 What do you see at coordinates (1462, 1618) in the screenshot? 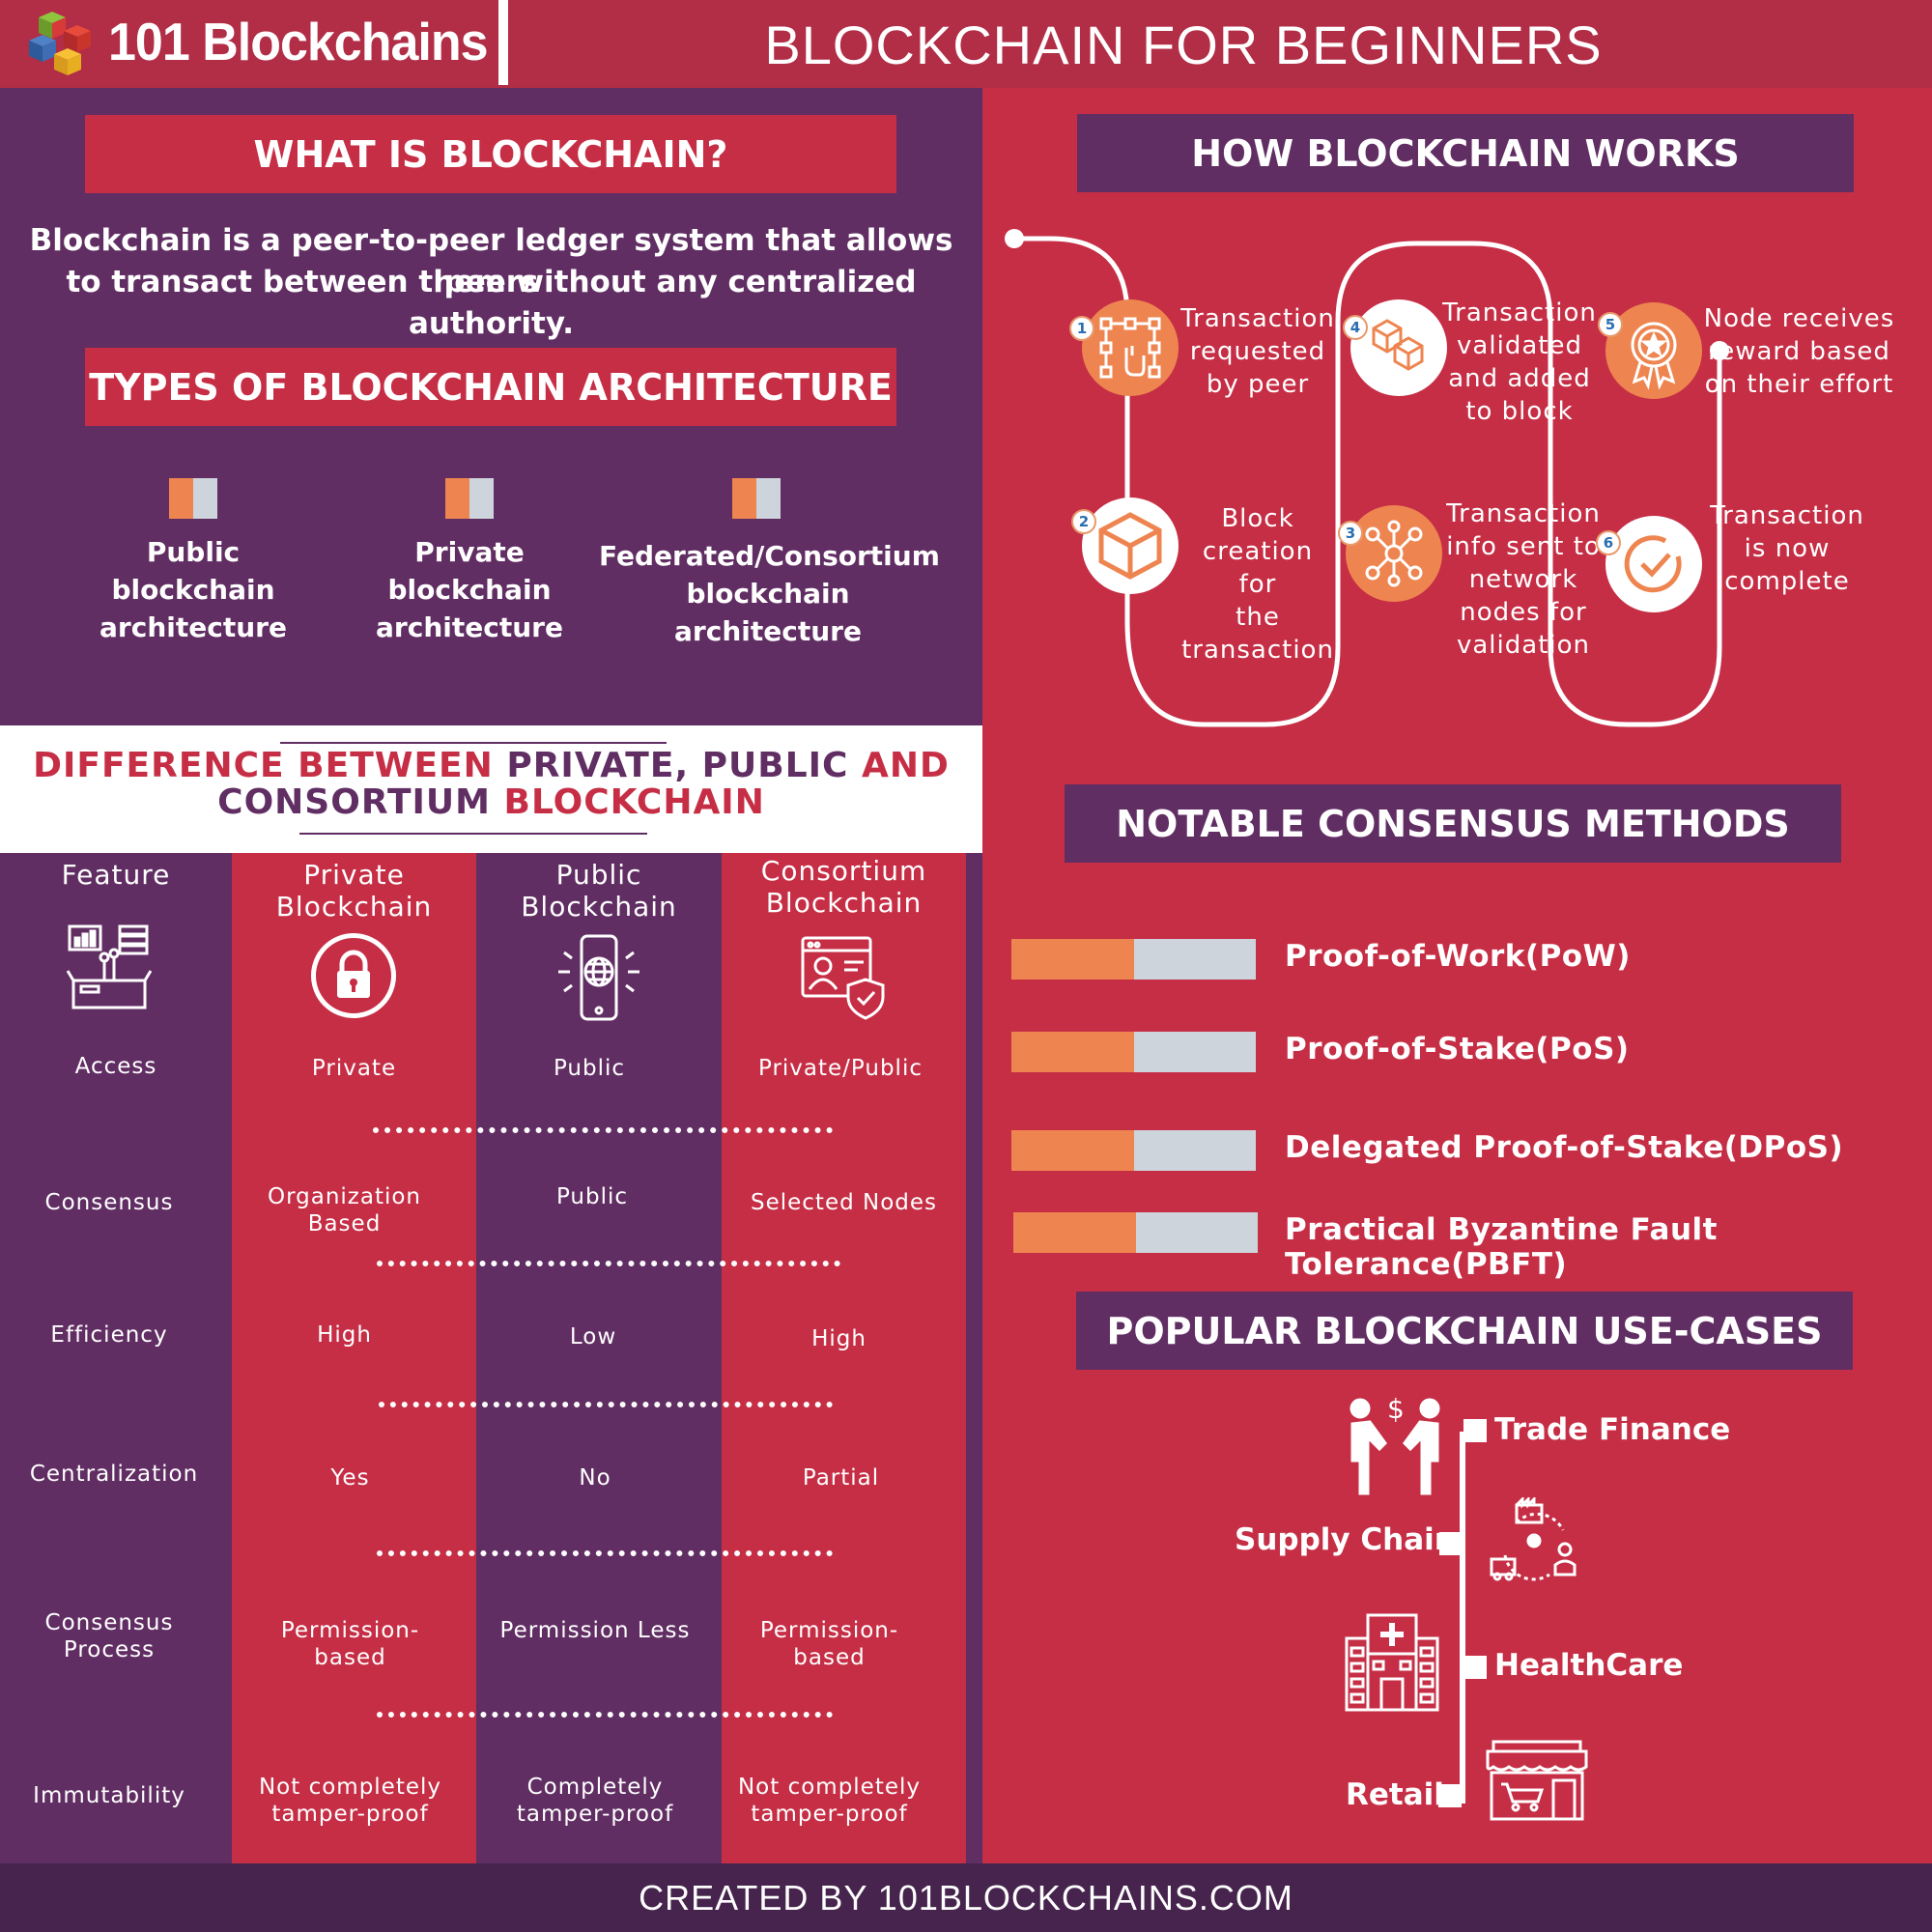
I see `use-case-vertical-line` at bounding box center [1462, 1618].